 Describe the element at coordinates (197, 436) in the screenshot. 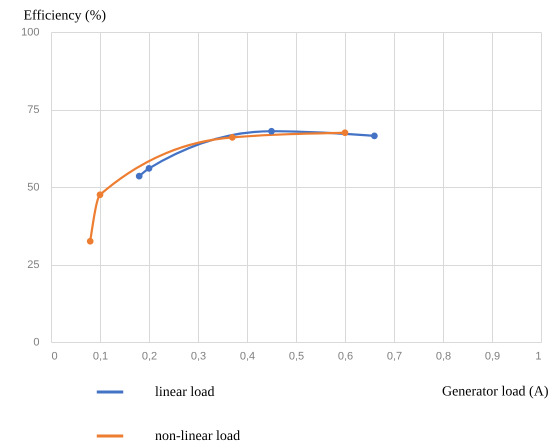

I see `legend-label: non-linear load` at that location.